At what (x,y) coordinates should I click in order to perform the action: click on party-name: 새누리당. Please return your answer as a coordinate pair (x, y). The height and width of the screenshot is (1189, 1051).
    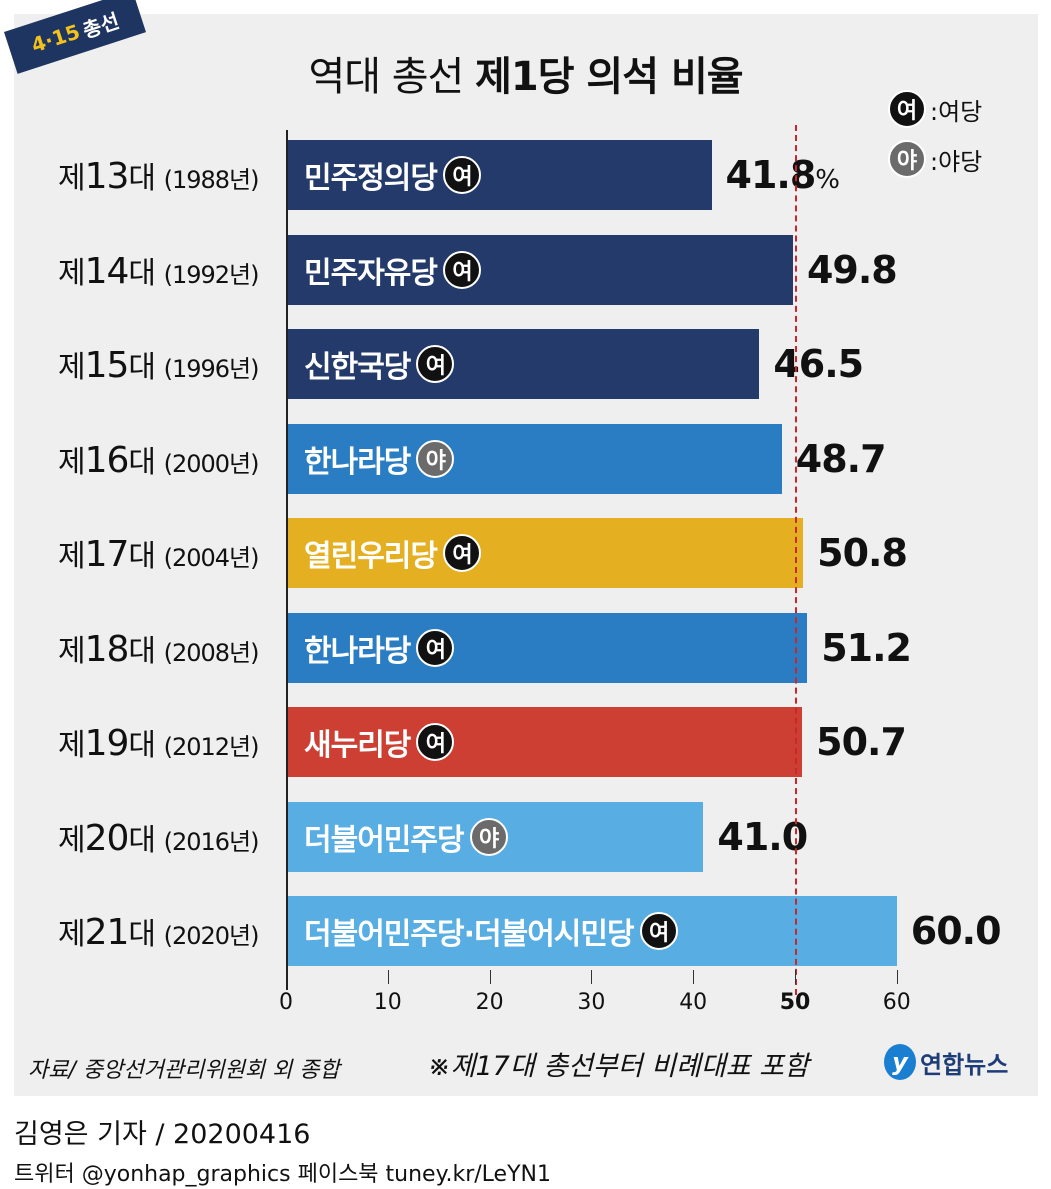
    Looking at the image, I should click on (357, 745).